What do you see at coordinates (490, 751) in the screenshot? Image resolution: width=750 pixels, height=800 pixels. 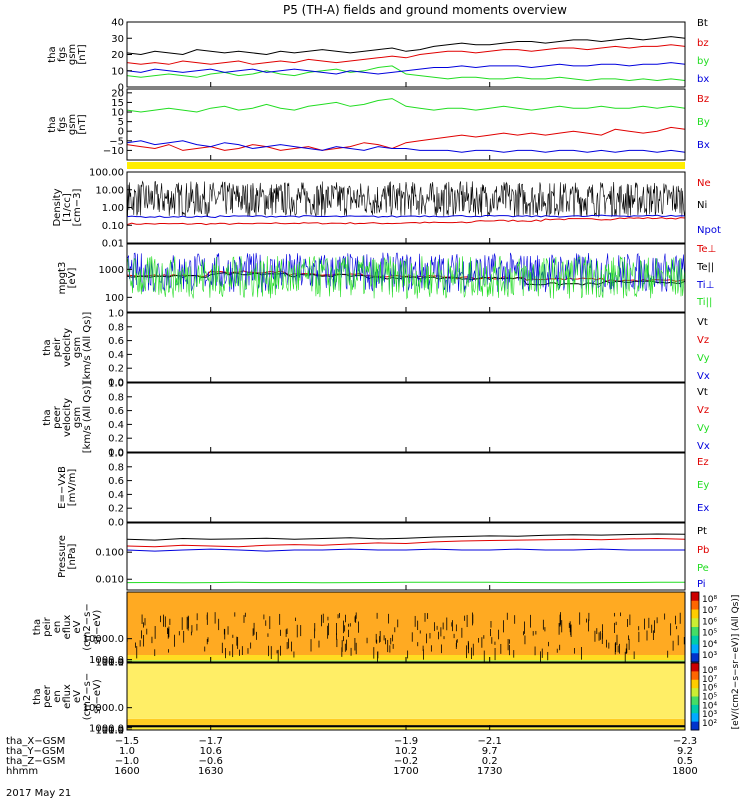 I see `x-tick-label: 9.7` at bounding box center [490, 751].